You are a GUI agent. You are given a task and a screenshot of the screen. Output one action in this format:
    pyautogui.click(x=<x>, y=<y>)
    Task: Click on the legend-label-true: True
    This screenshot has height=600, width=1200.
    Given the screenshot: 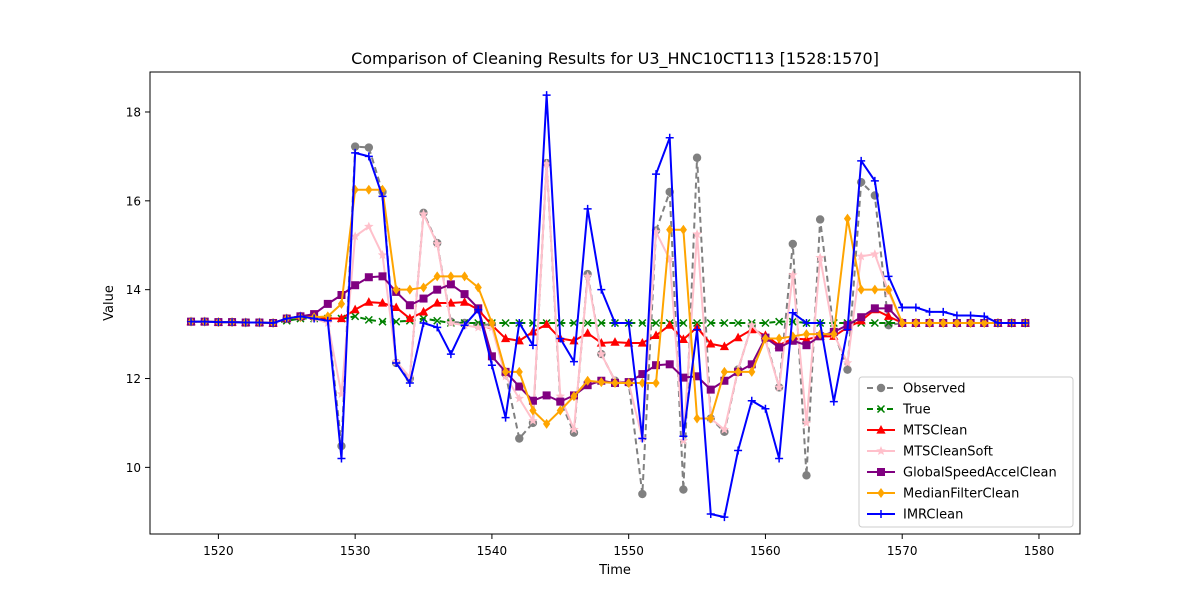 What is the action you would take?
    pyautogui.click(x=916, y=410)
    